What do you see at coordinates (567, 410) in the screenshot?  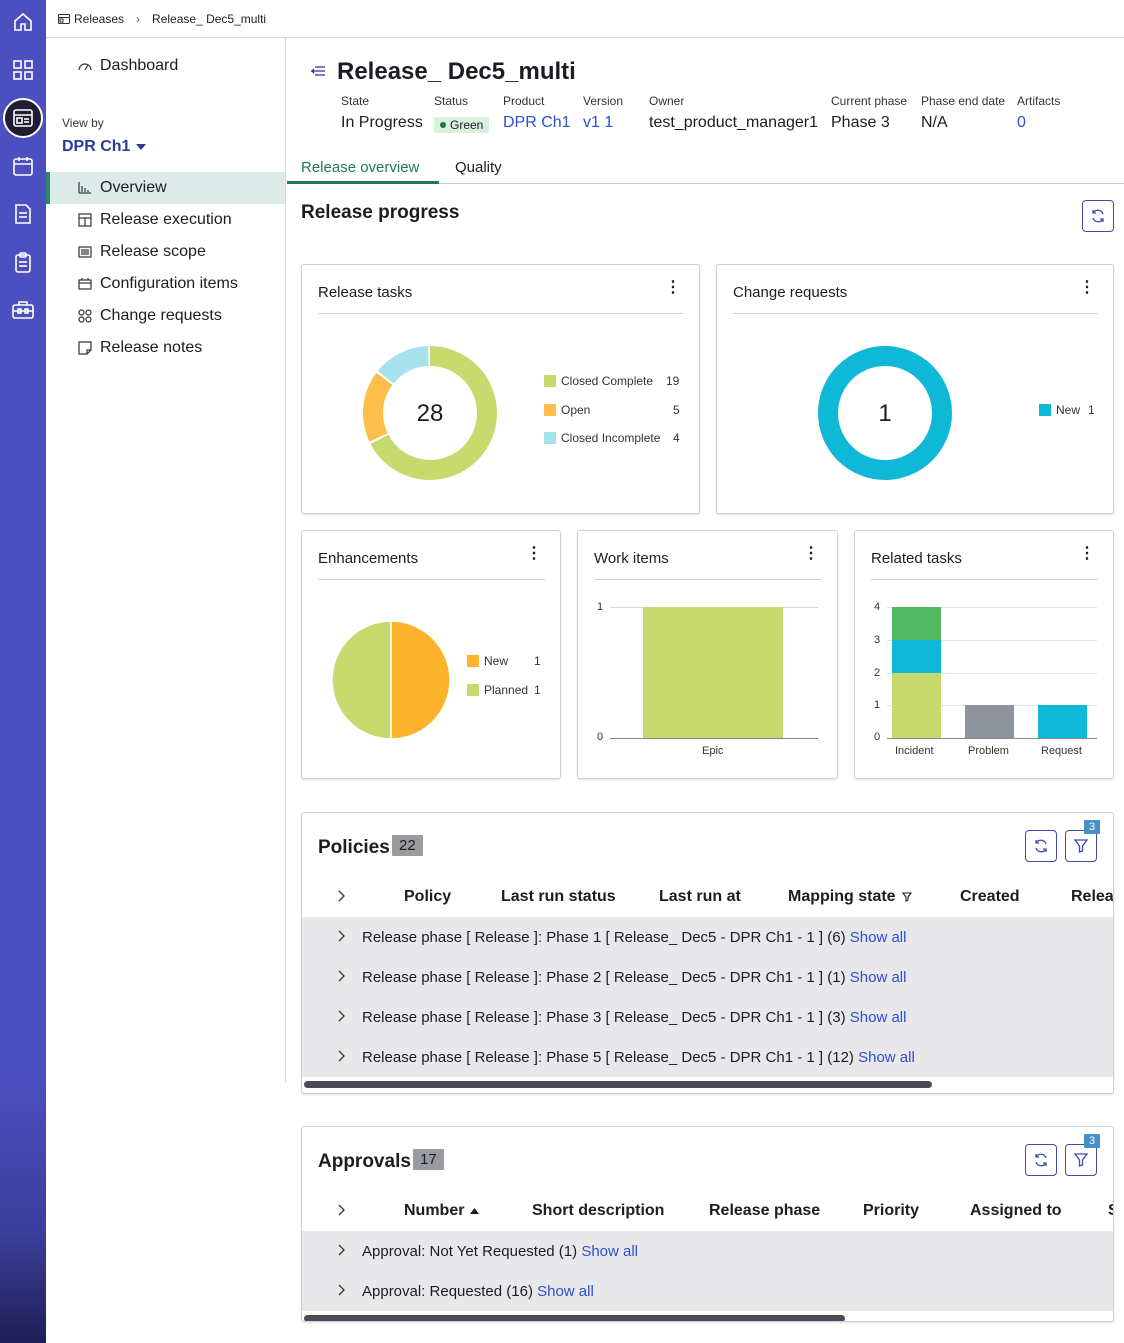 I see `legend-open: Open` at bounding box center [567, 410].